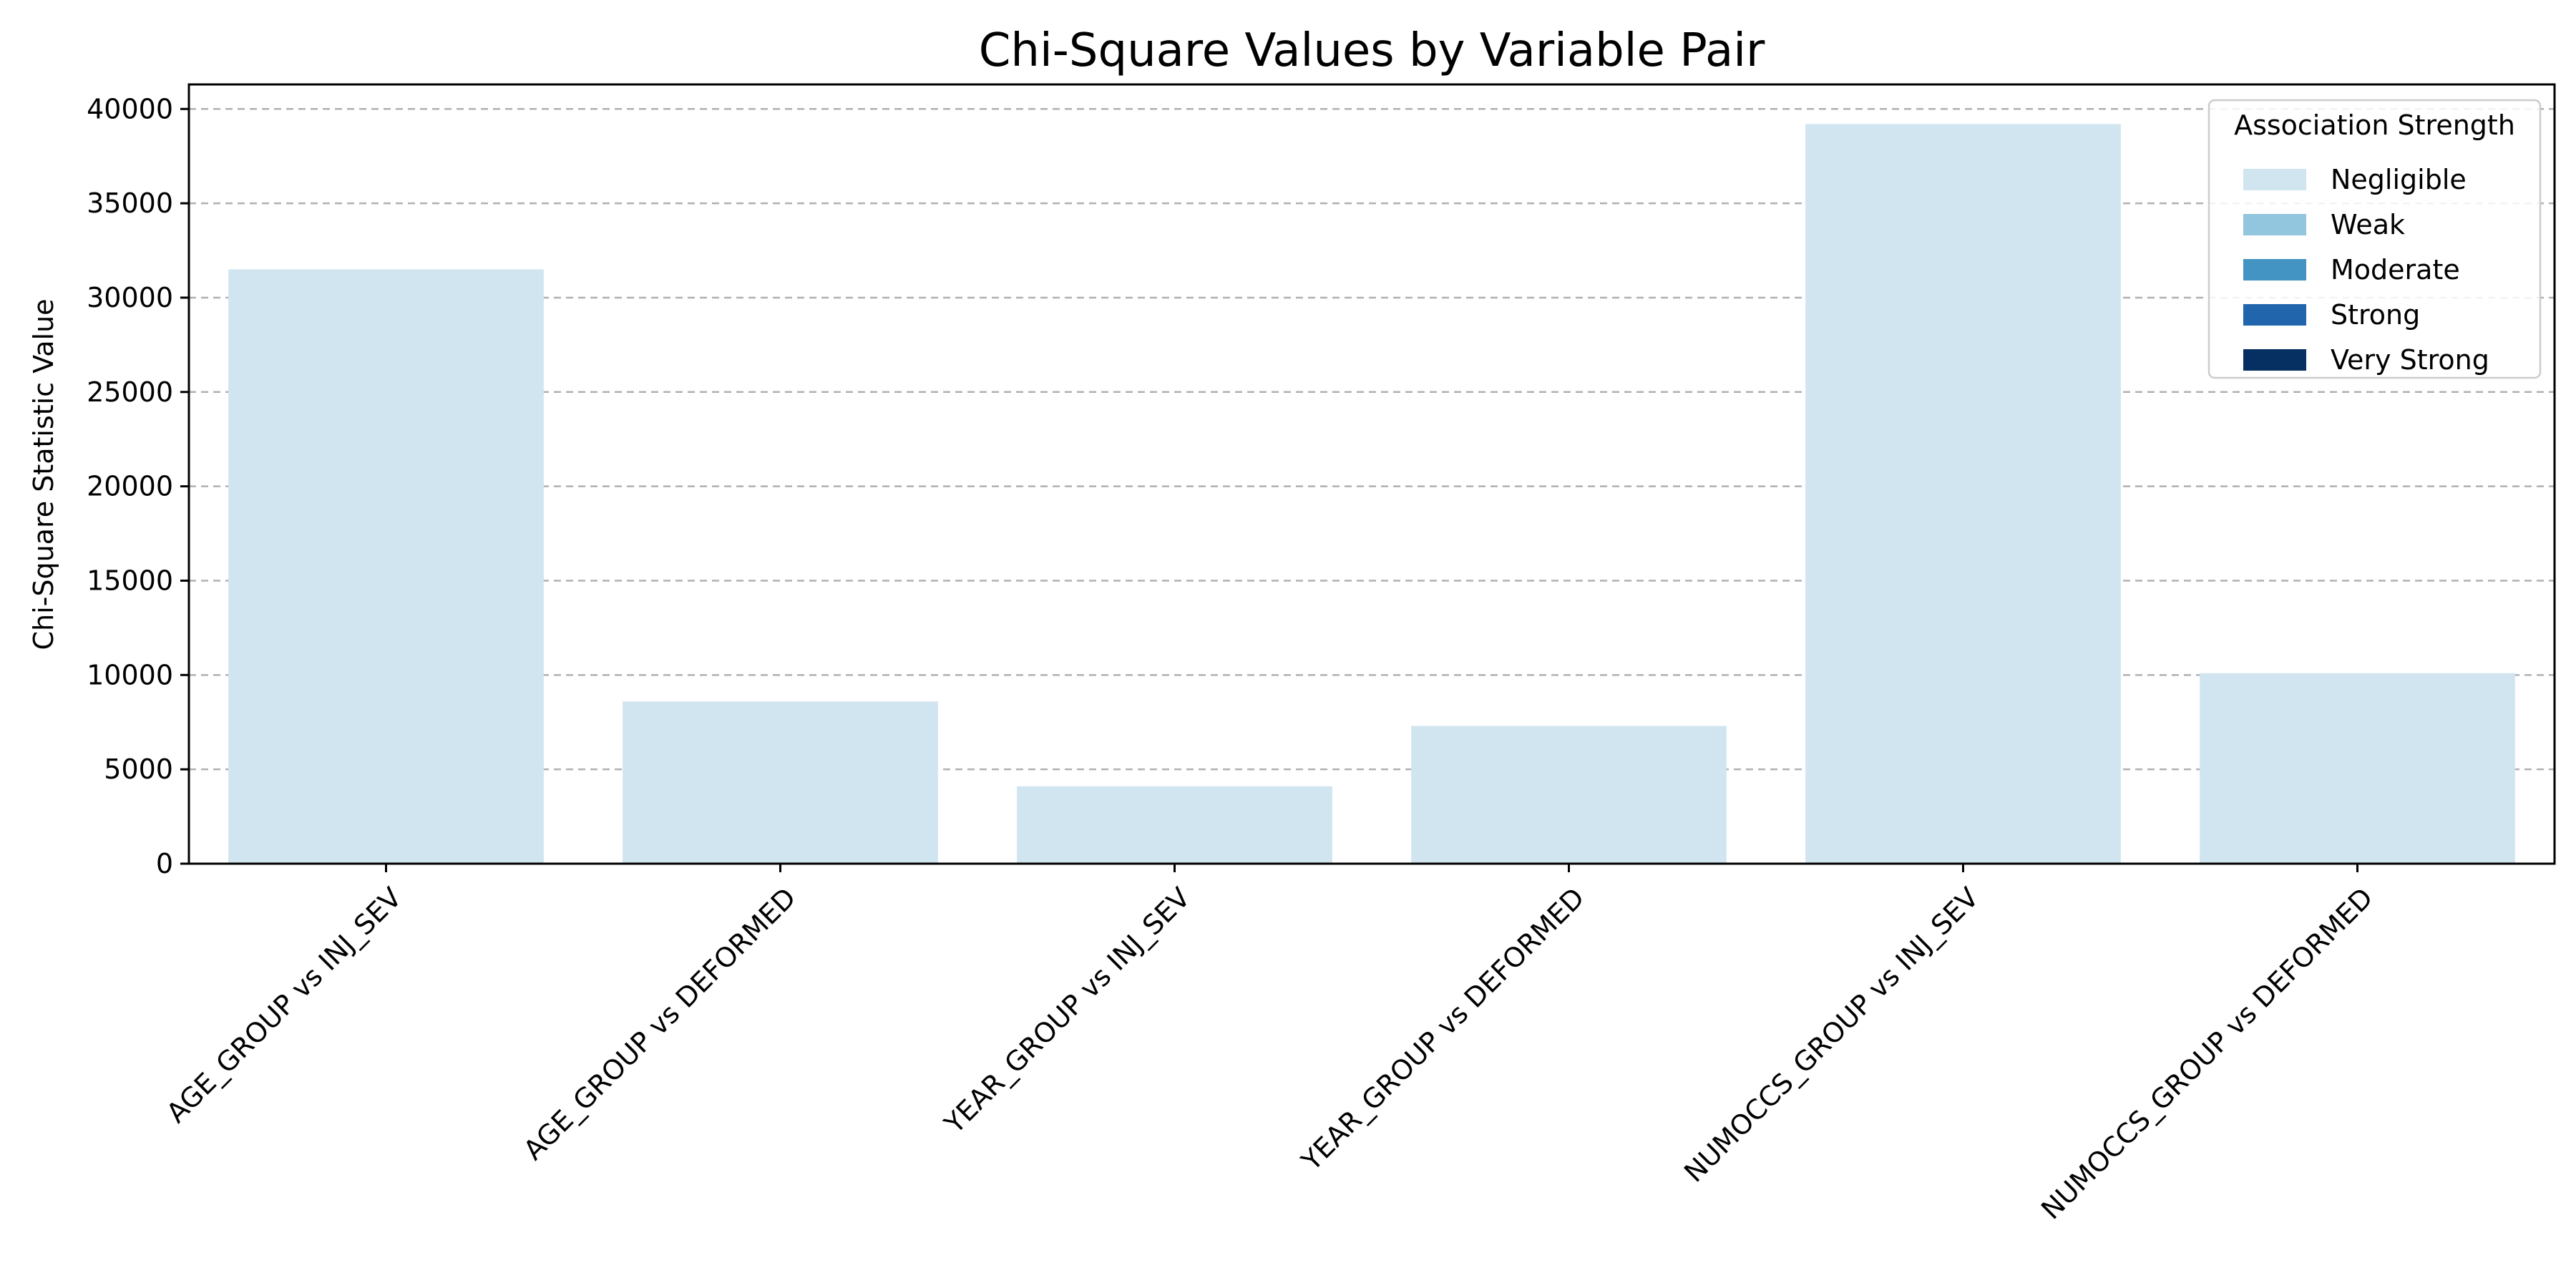 Image resolution: width=2576 pixels, height=1288 pixels. I want to click on y-tick-label: 10000, so click(130, 675).